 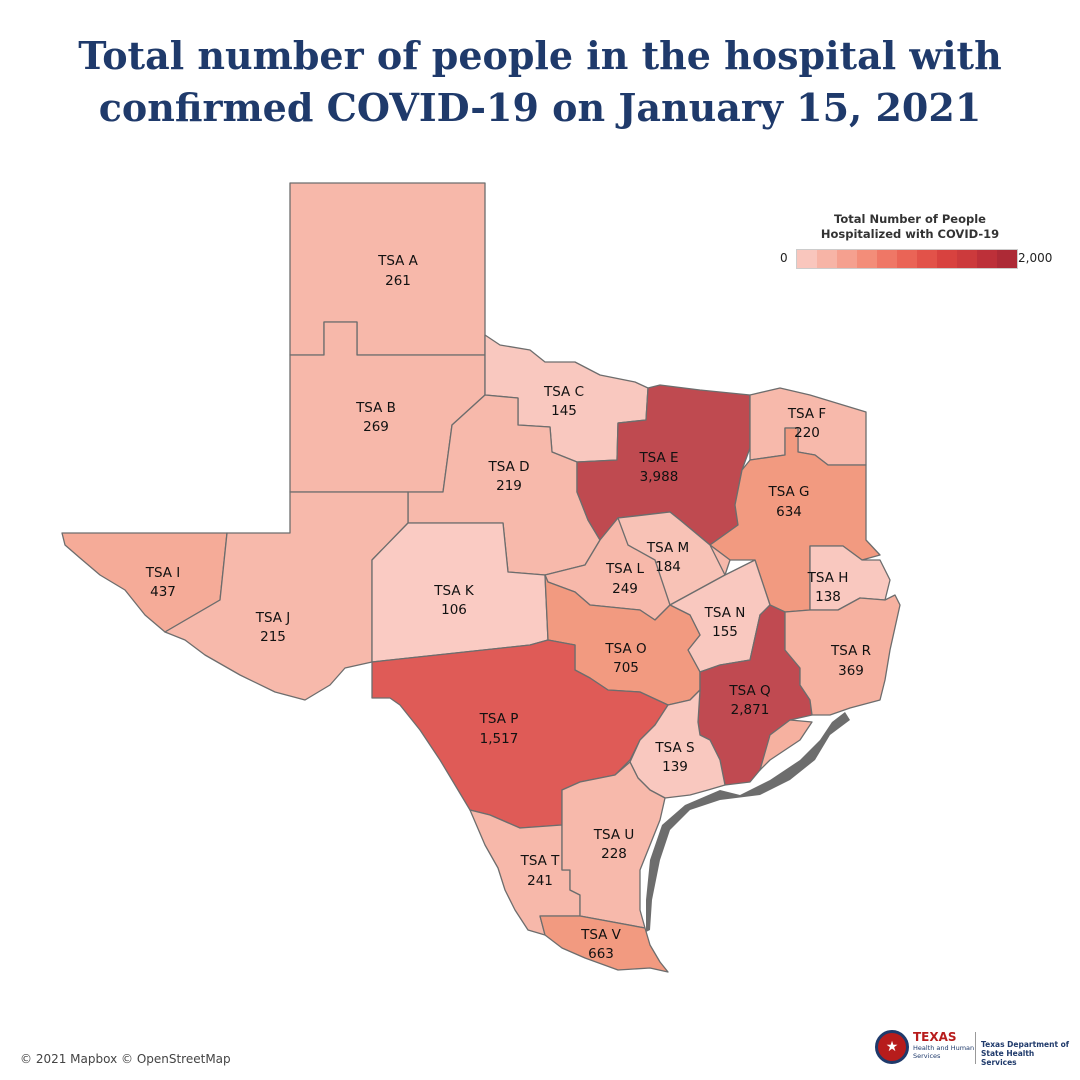 I want to click on map-title-line2: confirmed COVID-19 on January 15, 2021, so click(x=540, y=107).